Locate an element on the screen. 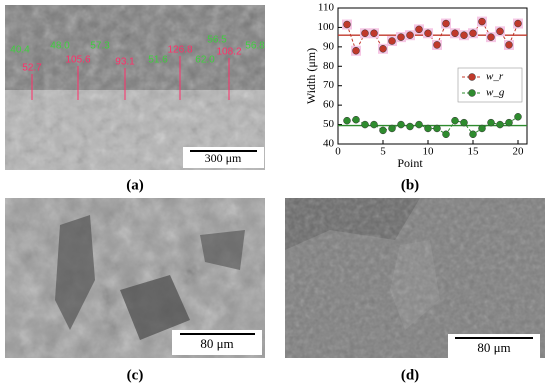 This screenshot has height=384, width=550. scale-bar-d: 80 μm is located at coordinates (494, 346).